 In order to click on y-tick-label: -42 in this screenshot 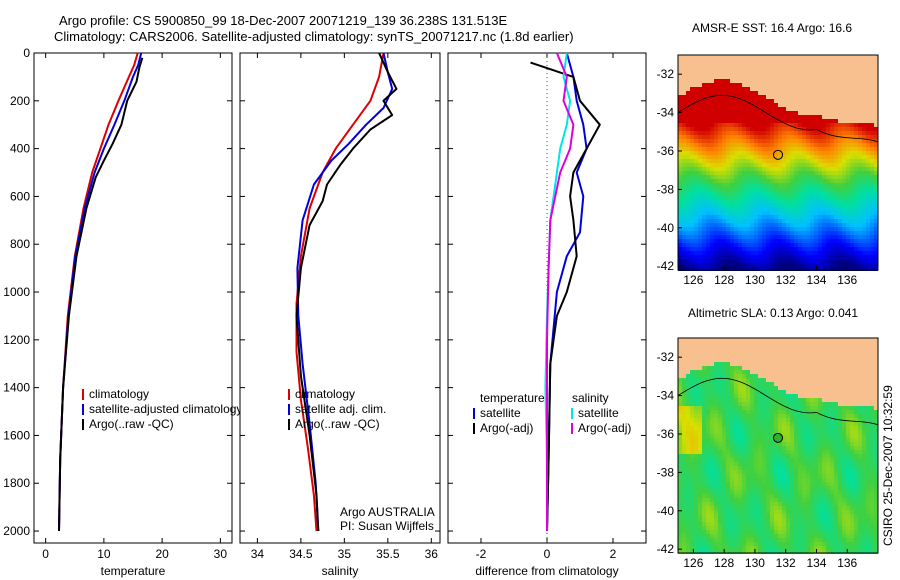, I will do `click(666, 266)`.